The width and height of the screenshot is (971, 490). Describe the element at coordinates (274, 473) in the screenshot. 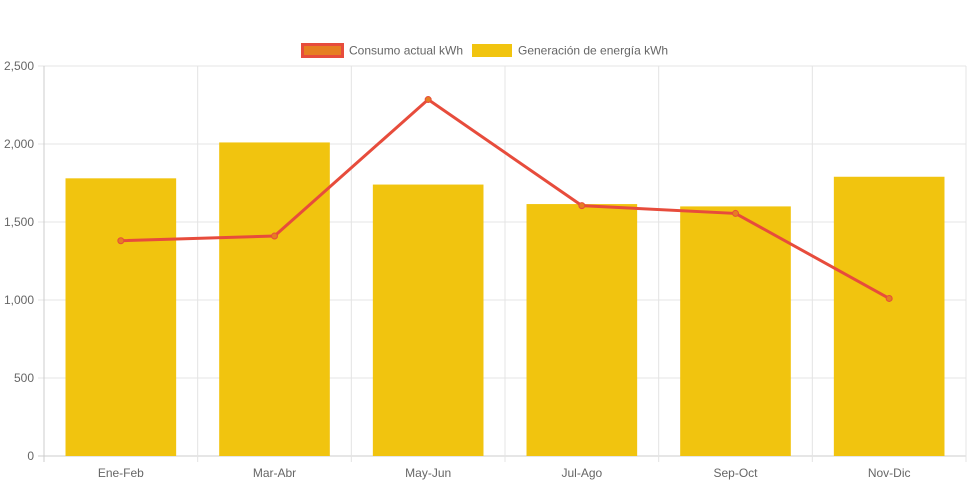

I see `x-tick-label: Mar-Abr` at that location.